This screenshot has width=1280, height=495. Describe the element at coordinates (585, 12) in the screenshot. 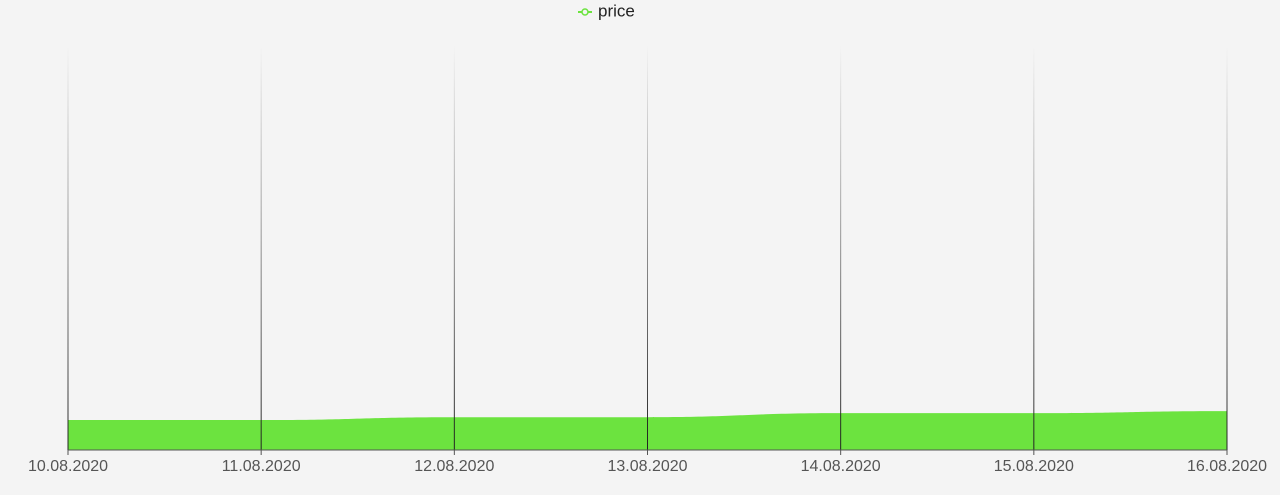

I see `legend-marker` at that location.